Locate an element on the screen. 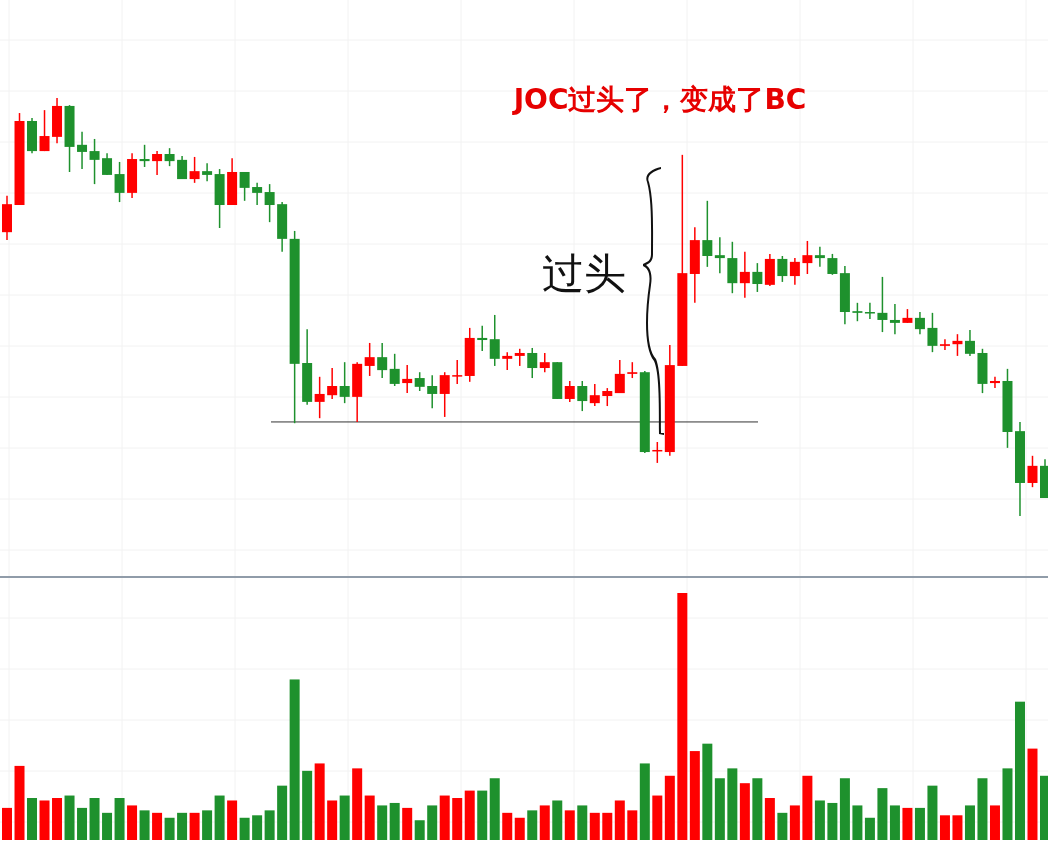  annotation: 过头 is located at coordinates (584, 273).